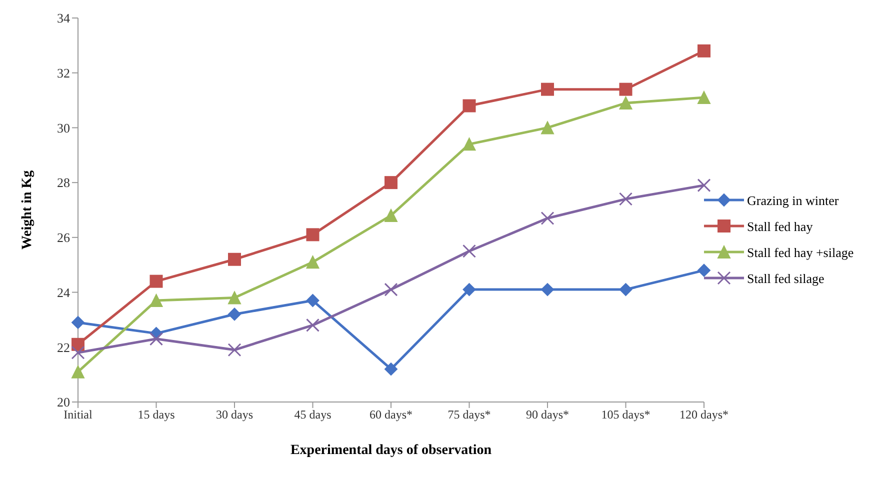 The height and width of the screenshot is (480, 892). What do you see at coordinates (313, 415) in the screenshot?
I see `x-tick-label: 45 days` at bounding box center [313, 415].